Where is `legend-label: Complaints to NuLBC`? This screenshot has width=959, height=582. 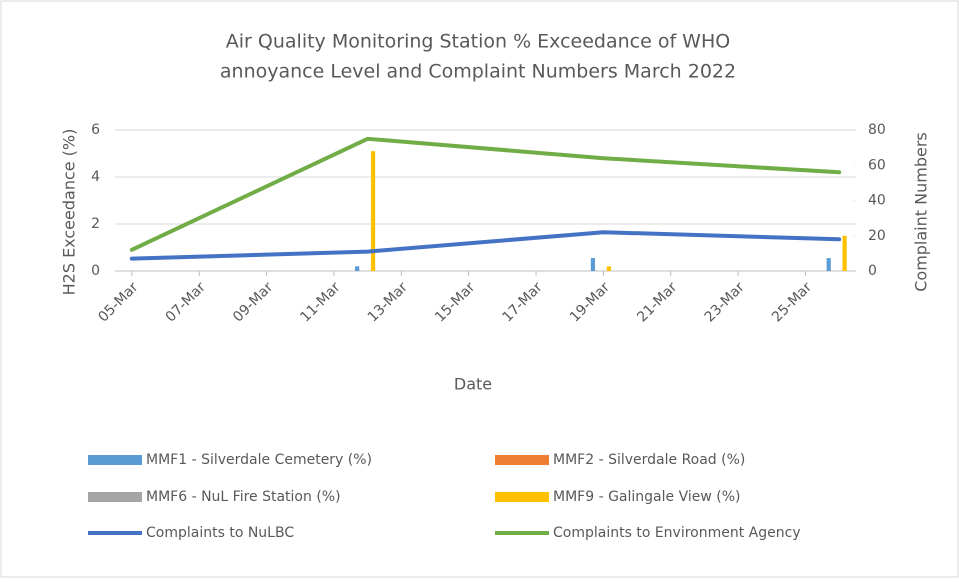
legend-label: Complaints to NuLBC is located at coordinates (220, 533).